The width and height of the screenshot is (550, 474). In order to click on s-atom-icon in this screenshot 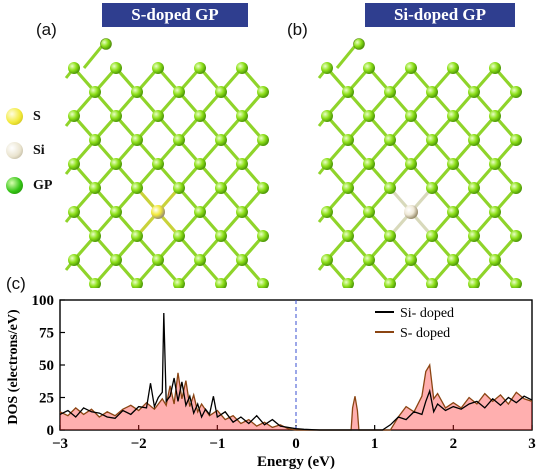, I will do `click(14, 116)`.